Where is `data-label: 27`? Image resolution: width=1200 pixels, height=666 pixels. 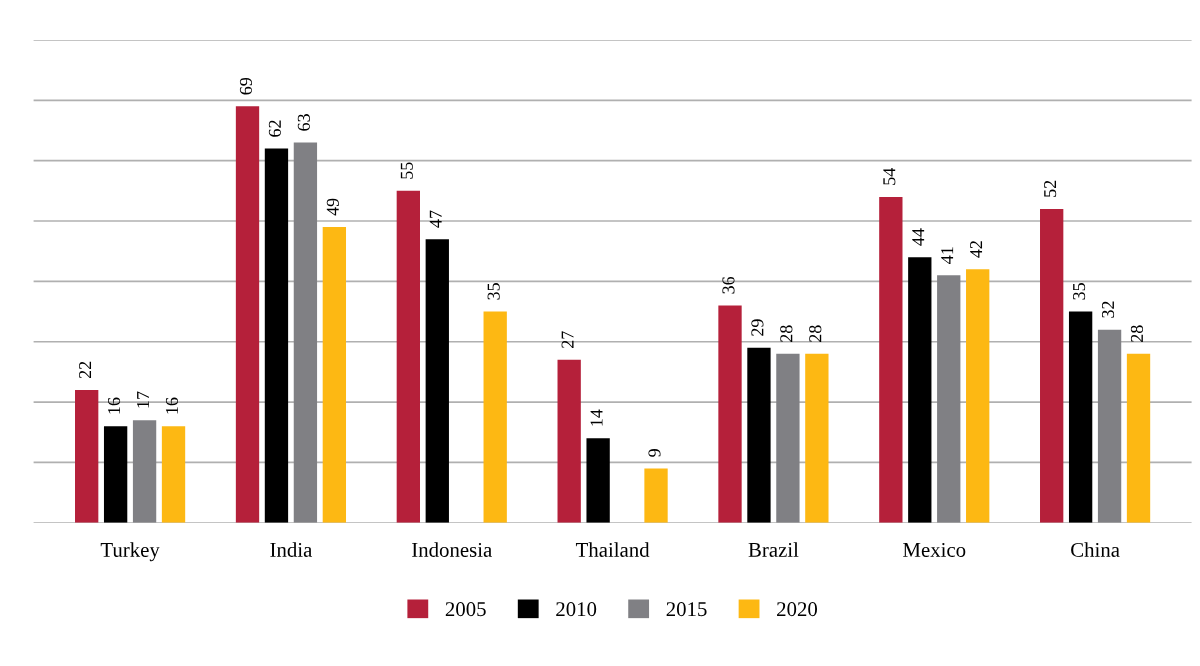
data-label: 27 is located at coordinates (567, 339).